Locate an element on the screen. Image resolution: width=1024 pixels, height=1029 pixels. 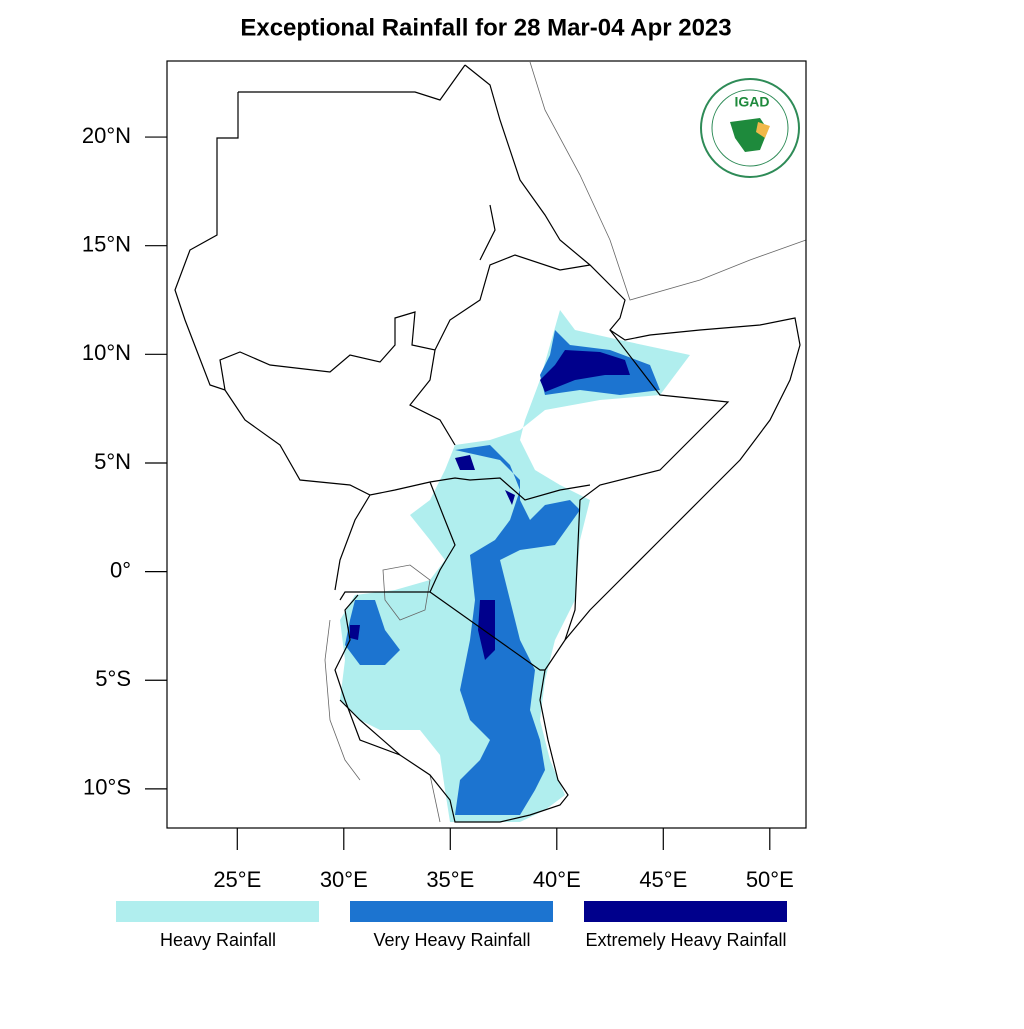
legend-label: Very Heavy Rainfall is located at coordinates (451, 940).